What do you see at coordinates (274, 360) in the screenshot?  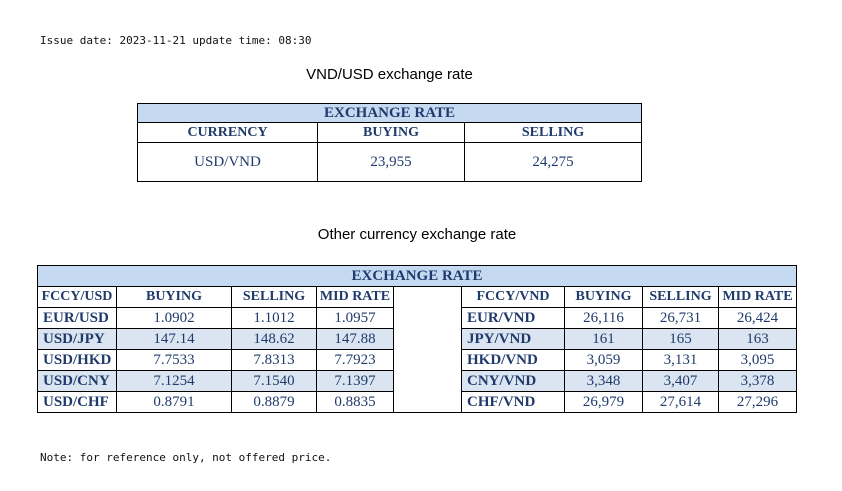 I see `selling-value: 7.8313` at bounding box center [274, 360].